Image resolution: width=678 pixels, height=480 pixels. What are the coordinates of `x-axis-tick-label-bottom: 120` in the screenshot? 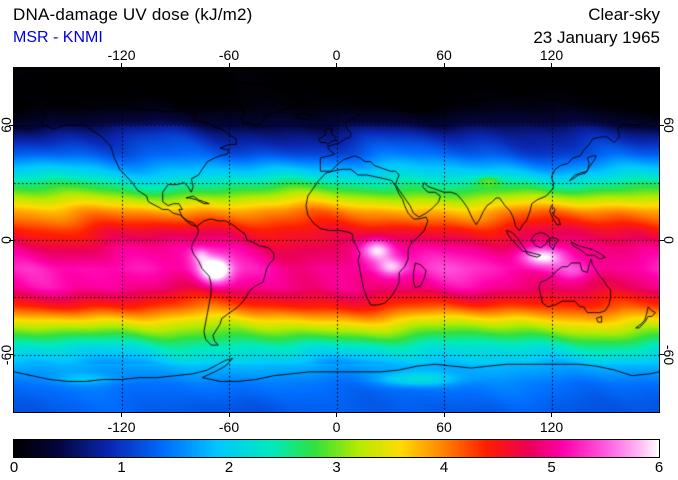 It's located at (551, 427).